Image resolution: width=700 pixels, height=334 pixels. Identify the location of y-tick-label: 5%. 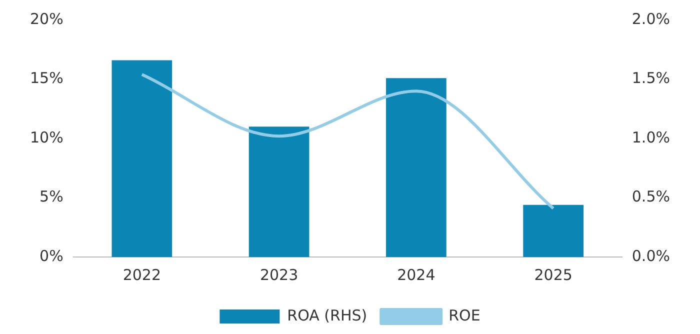
(52, 197).